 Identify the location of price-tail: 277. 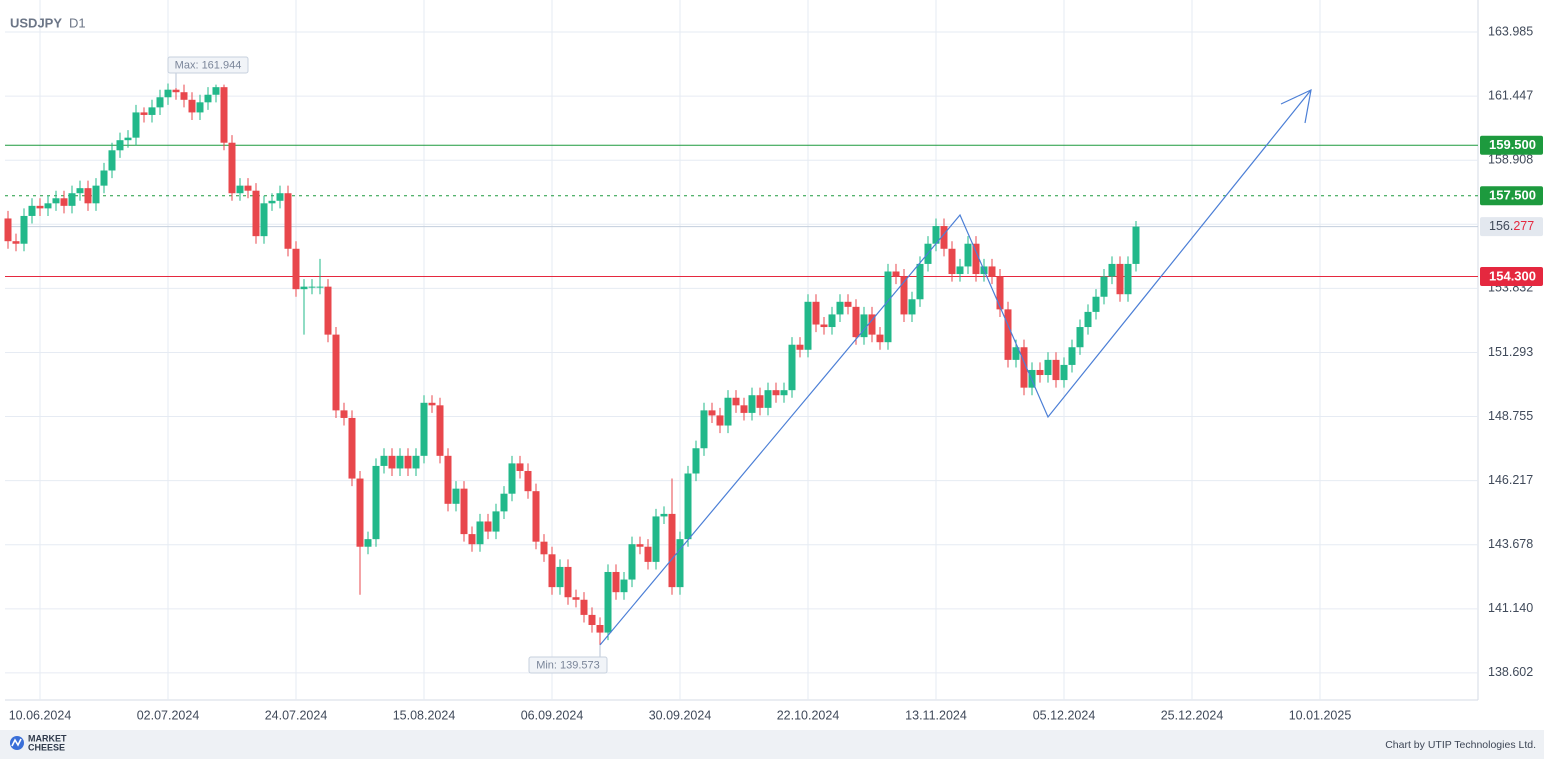
(1523, 226).